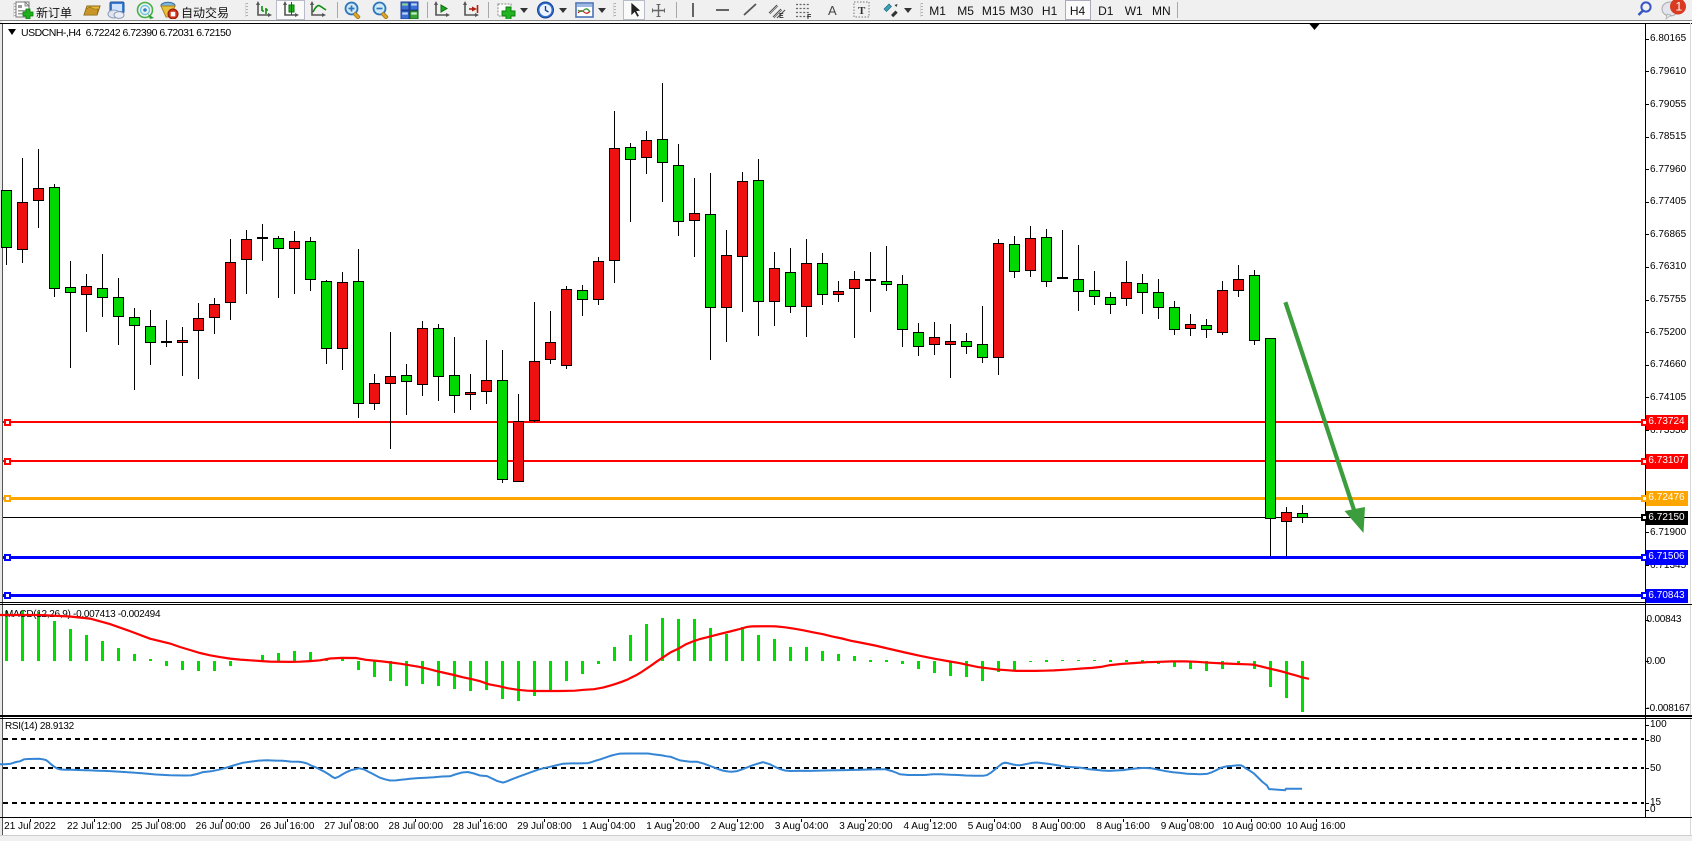 The image size is (1692, 841). I want to click on svg-text: T, so click(862, 11).